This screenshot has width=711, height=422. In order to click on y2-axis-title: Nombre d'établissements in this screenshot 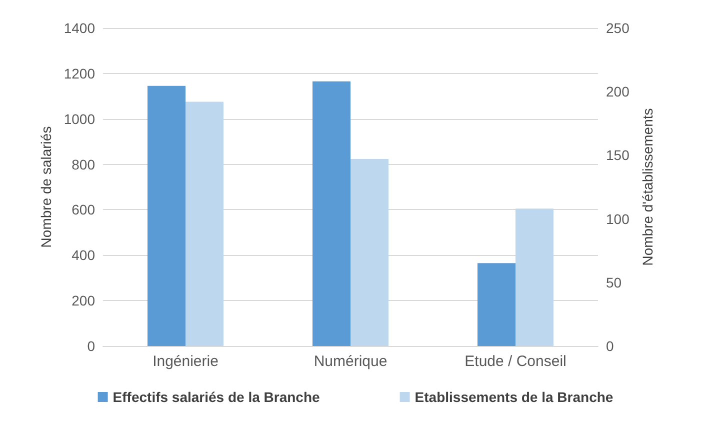, I will do `click(647, 187)`.